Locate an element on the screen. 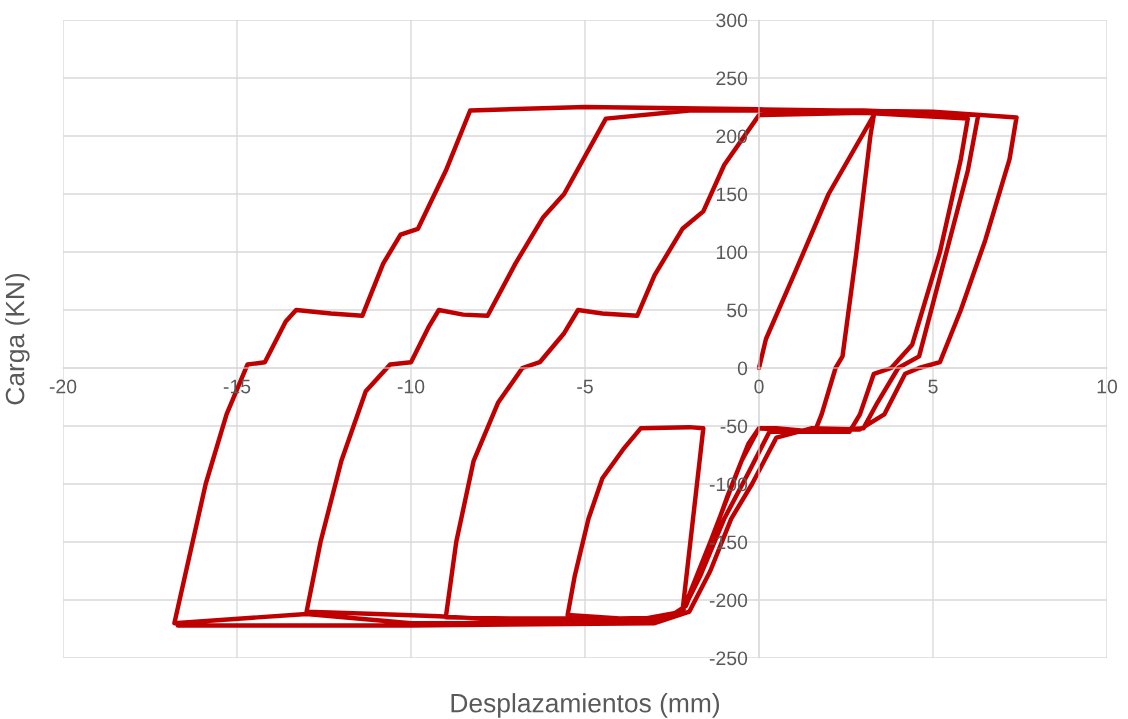 This screenshot has height=719, width=1128. x-axis-title: Desplazamientos (mm) is located at coordinates (585, 705).